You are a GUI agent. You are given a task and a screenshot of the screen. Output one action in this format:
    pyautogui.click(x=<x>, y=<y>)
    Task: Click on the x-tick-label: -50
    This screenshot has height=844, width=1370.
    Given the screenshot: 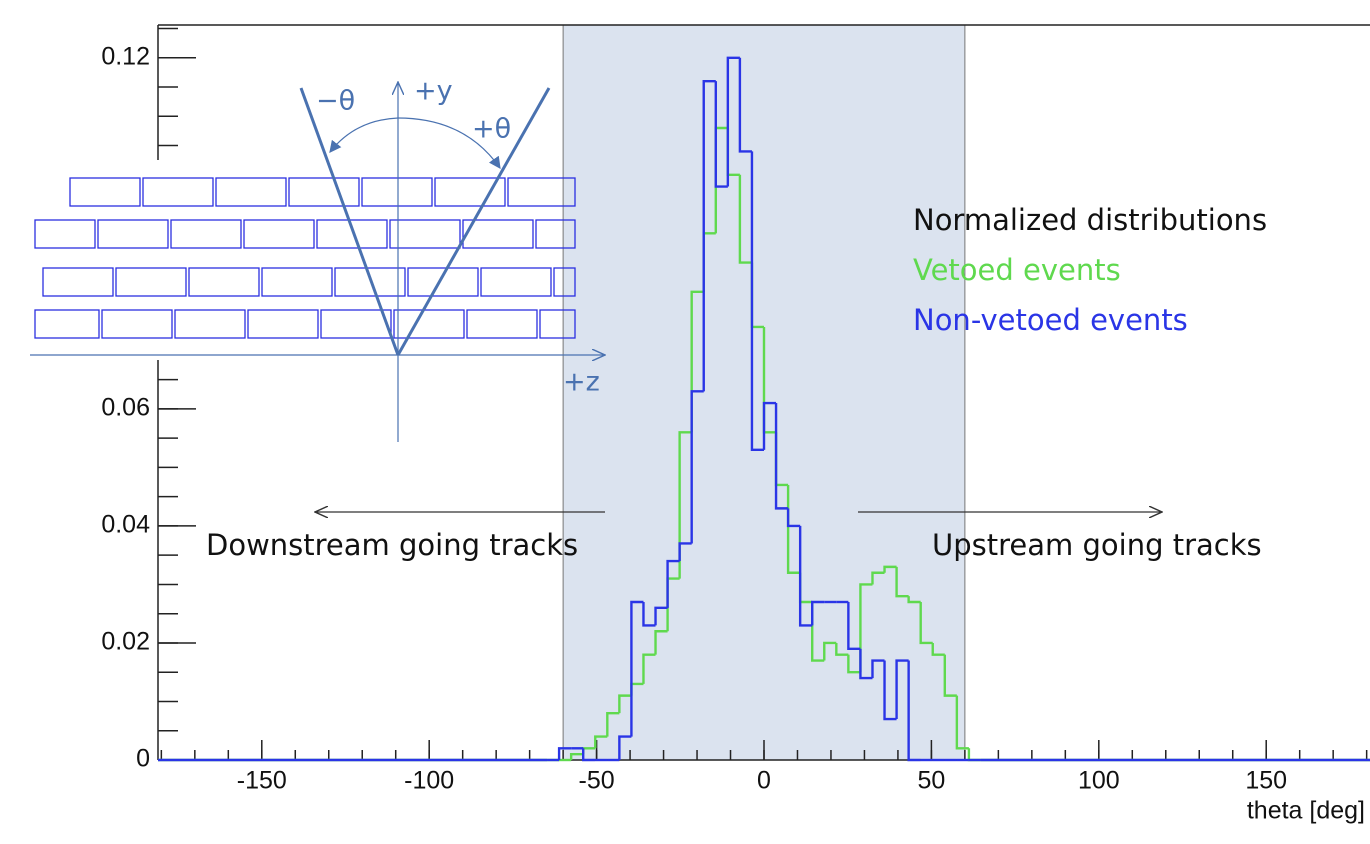 What is the action you would take?
    pyautogui.click(x=597, y=781)
    